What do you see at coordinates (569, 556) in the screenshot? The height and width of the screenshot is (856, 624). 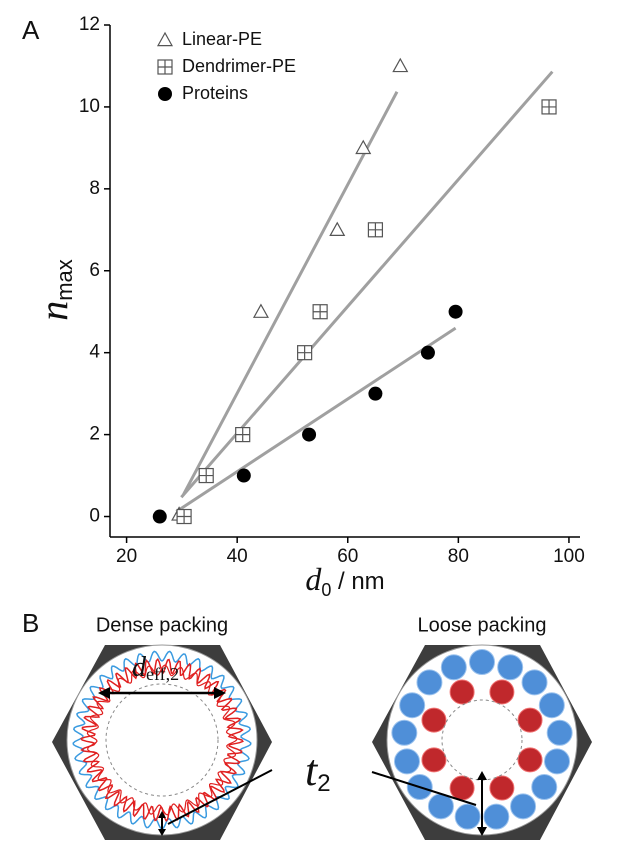 I see `x-tick-label: 100` at bounding box center [569, 556].